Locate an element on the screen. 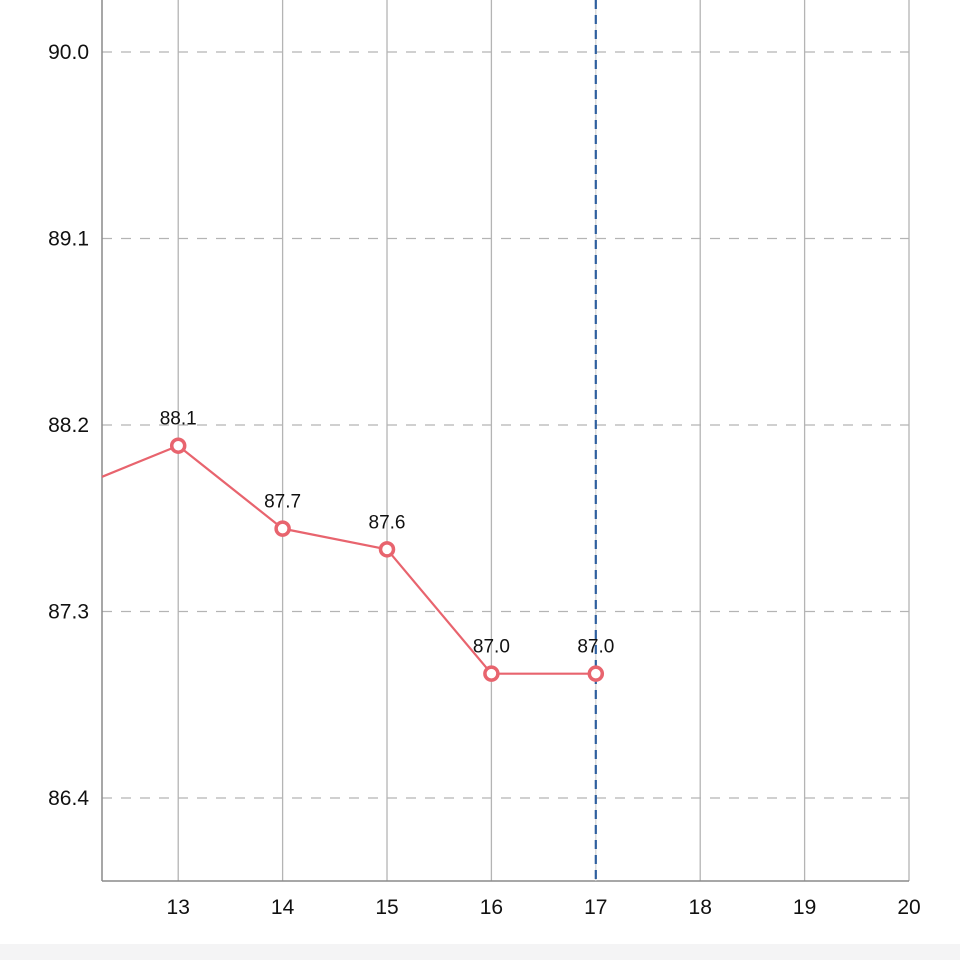  data-label: 87.7 is located at coordinates (282, 502).